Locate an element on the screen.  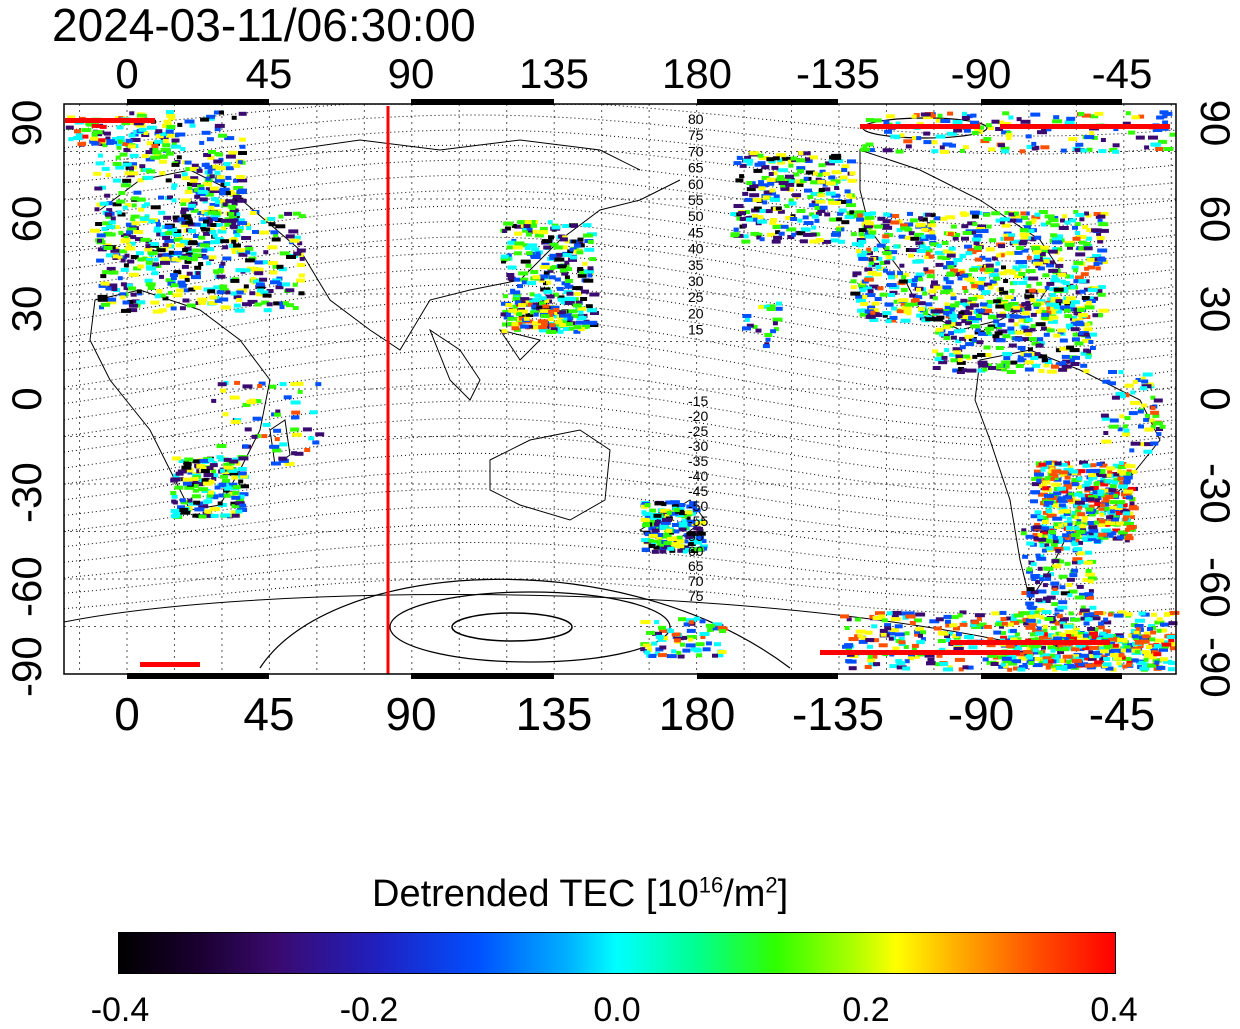
top-tick-label: -45 is located at coordinates (1122, 73).